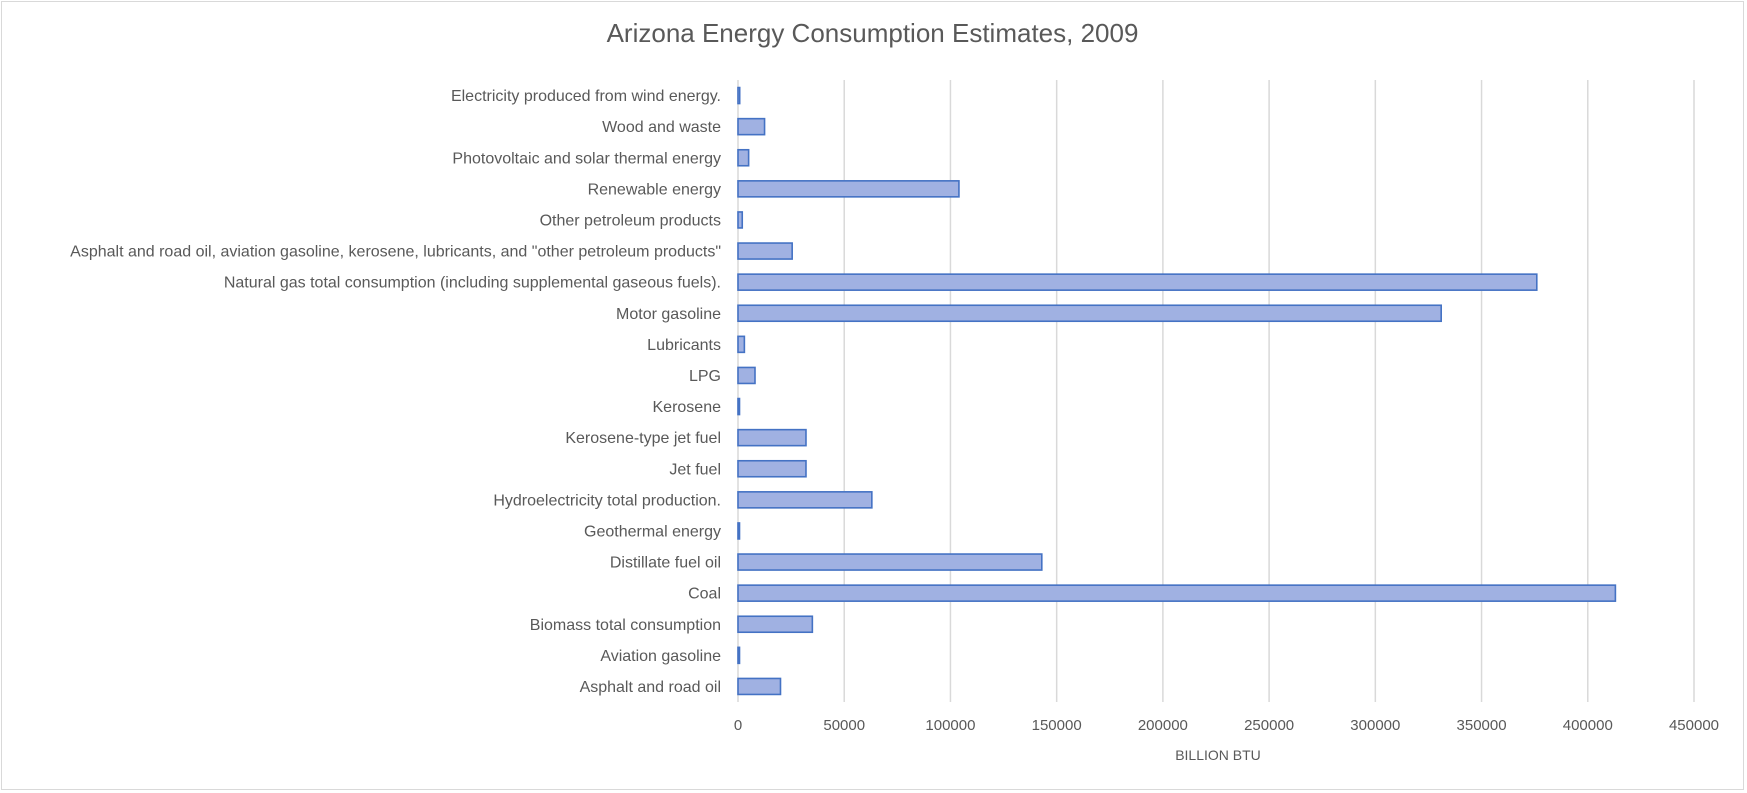 The width and height of the screenshot is (1747, 793). Describe the element at coordinates (625, 625) in the screenshot. I see `category-label: Biomass total consumption` at that location.